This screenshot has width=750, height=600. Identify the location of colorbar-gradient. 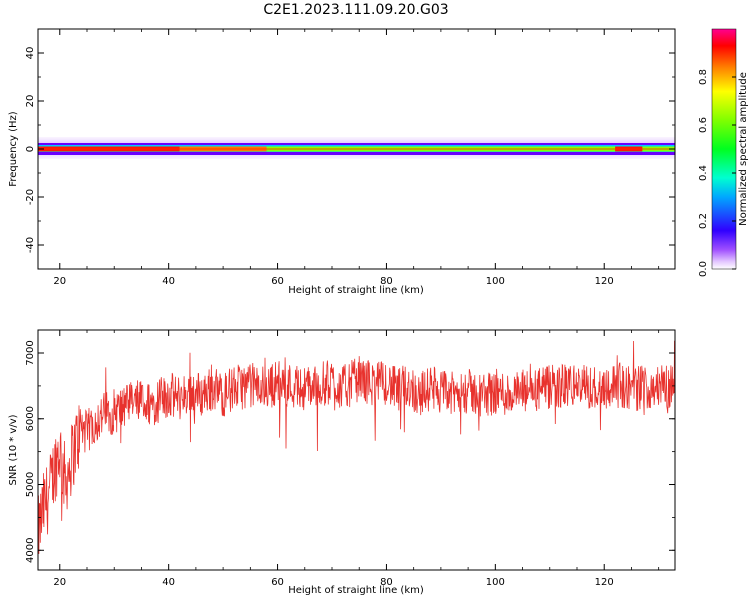
(724, 149).